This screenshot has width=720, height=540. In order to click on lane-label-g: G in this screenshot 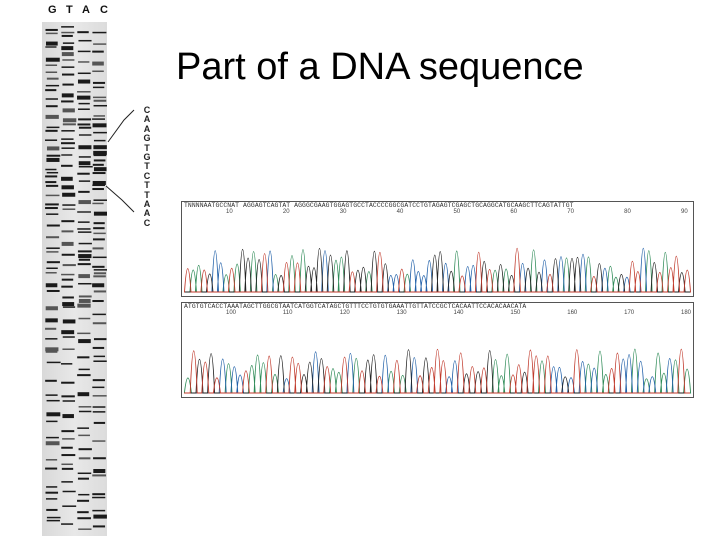, I will do `click(52, 10)`.